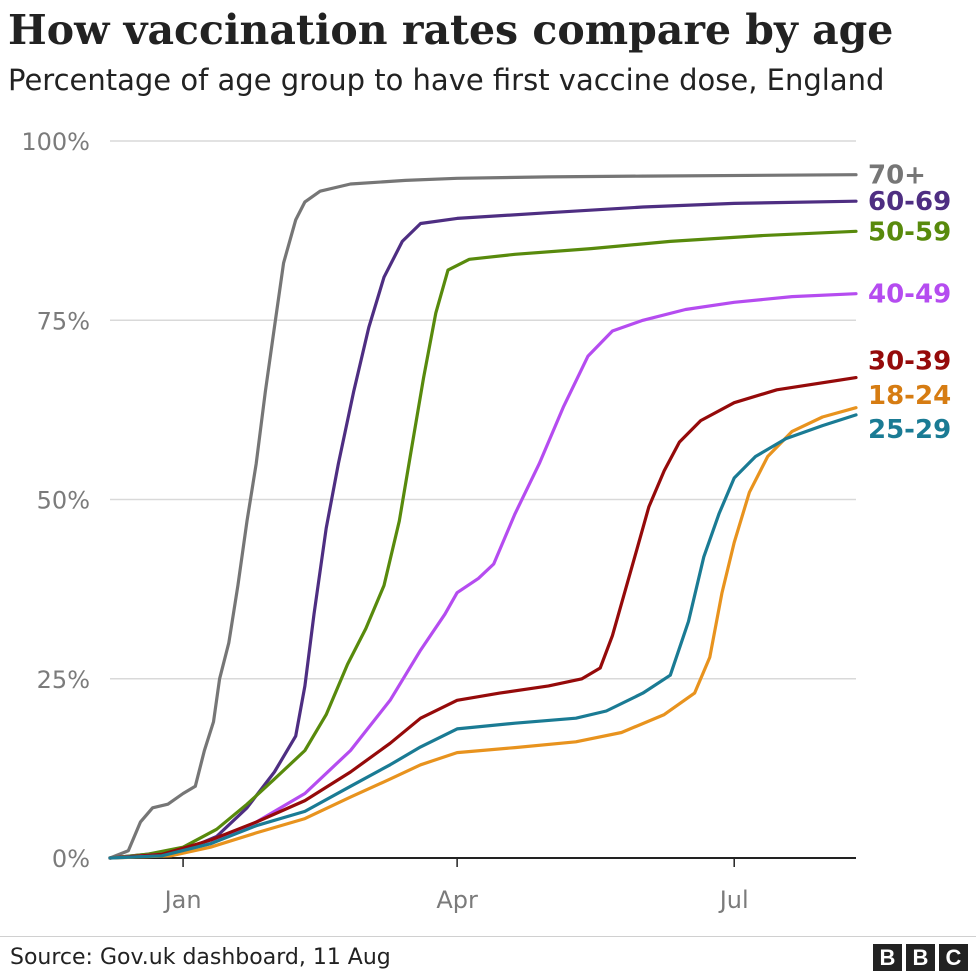 This screenshot has width=976, height=977. What do you see at coordinates (55, 142) in the screenshot?
I see `y-tick-label: 100%` at bounding box center [55, 142].